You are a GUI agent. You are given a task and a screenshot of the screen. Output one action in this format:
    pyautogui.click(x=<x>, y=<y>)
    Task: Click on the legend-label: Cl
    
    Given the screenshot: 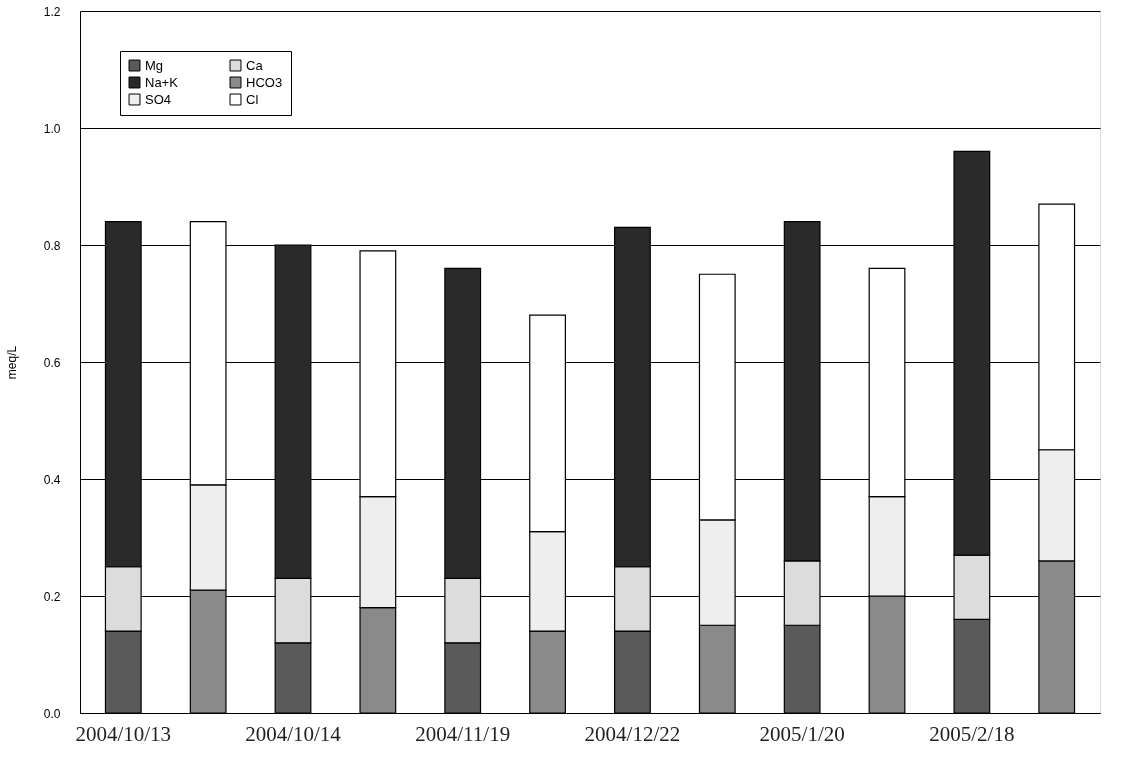 What is the action you would take?
    pyautogui.click(x=252, y=99)
    